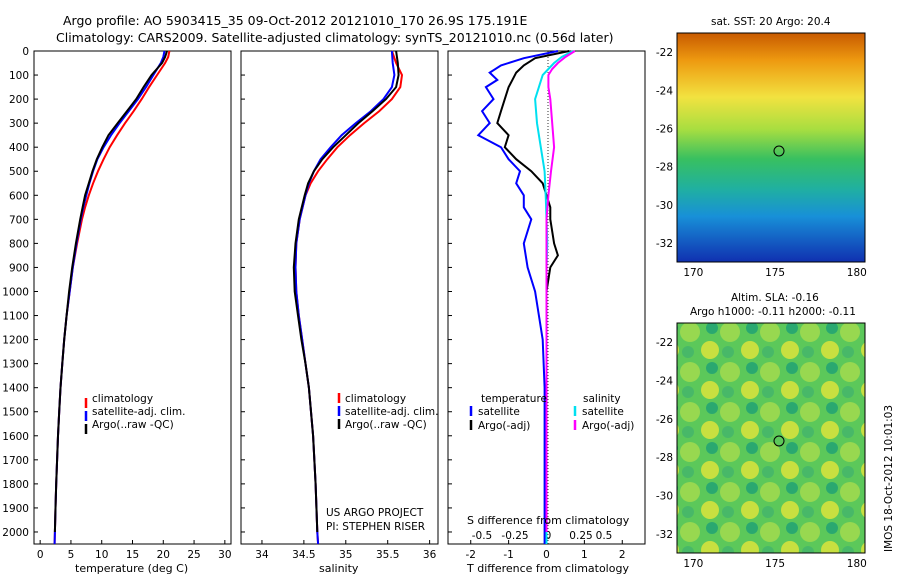  What do you see at coordinates (508, 555) in the screenshot?
I see `x-tick-label: -1` at bounding box center [508, 555].